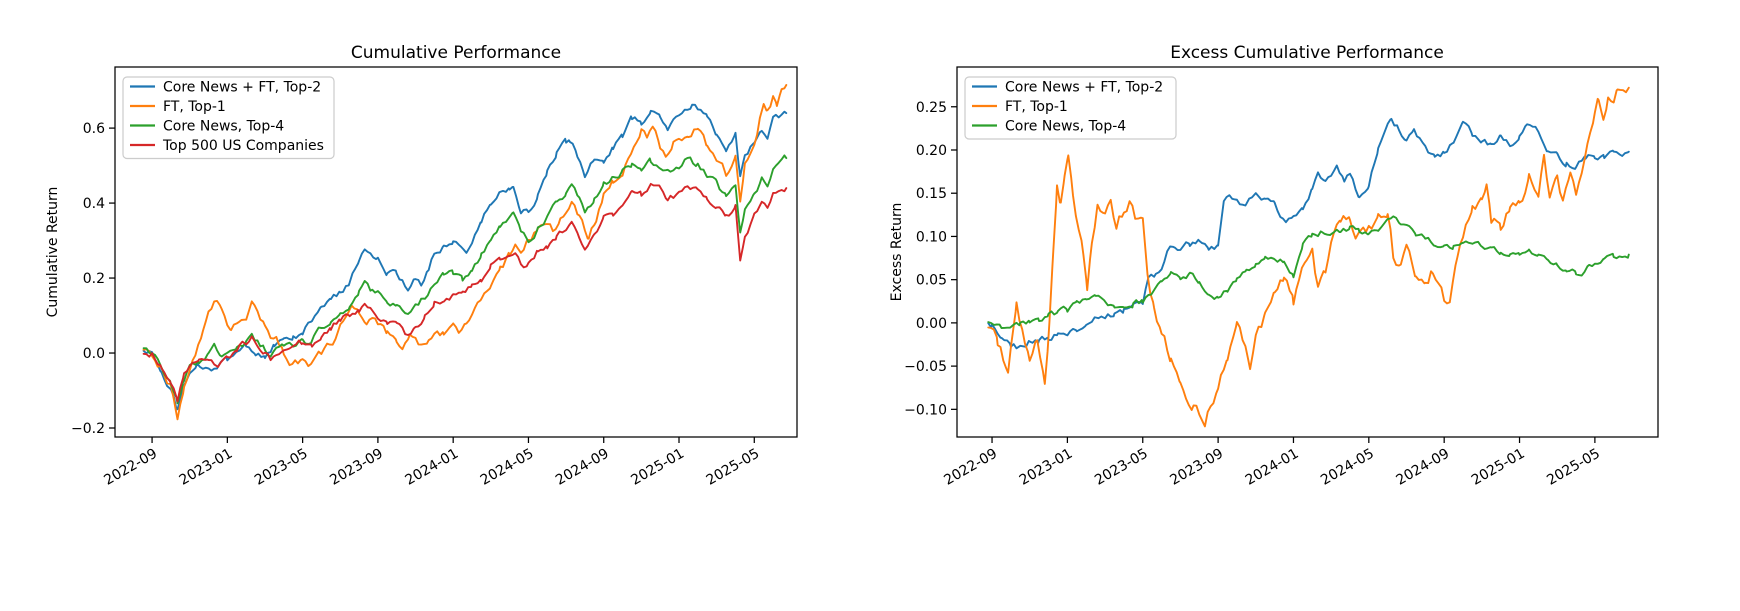 The width and height of the screenshot is (1740, 611). Describe the element at coordinates (931, 324) in the screenshot. I see `y-tick-label: 0.00` at that location.